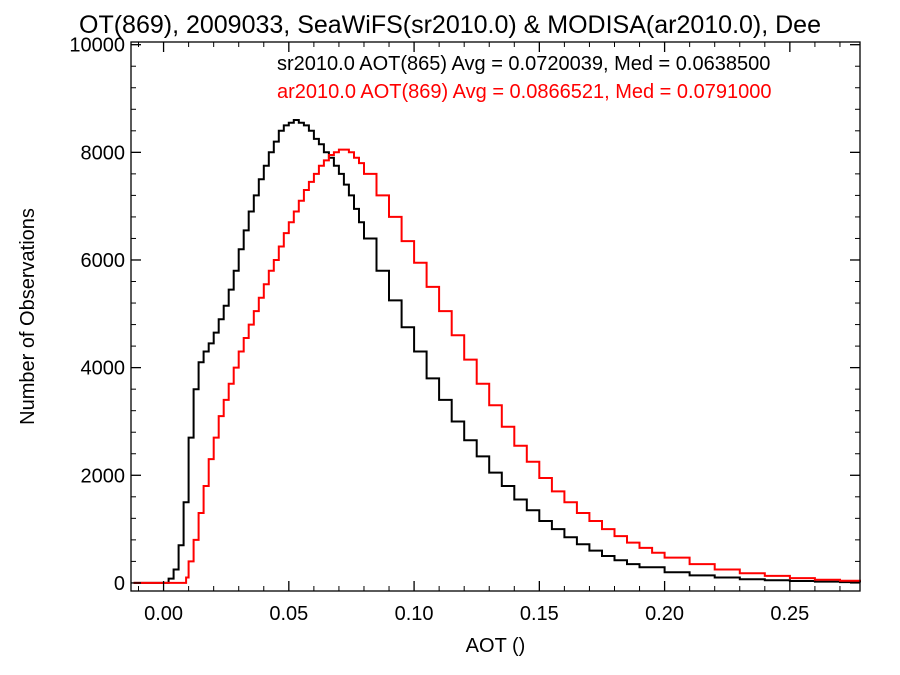 This screenshot has height=675, width=900. I want to click on y-tick-label: 10000, so click(97, 46).